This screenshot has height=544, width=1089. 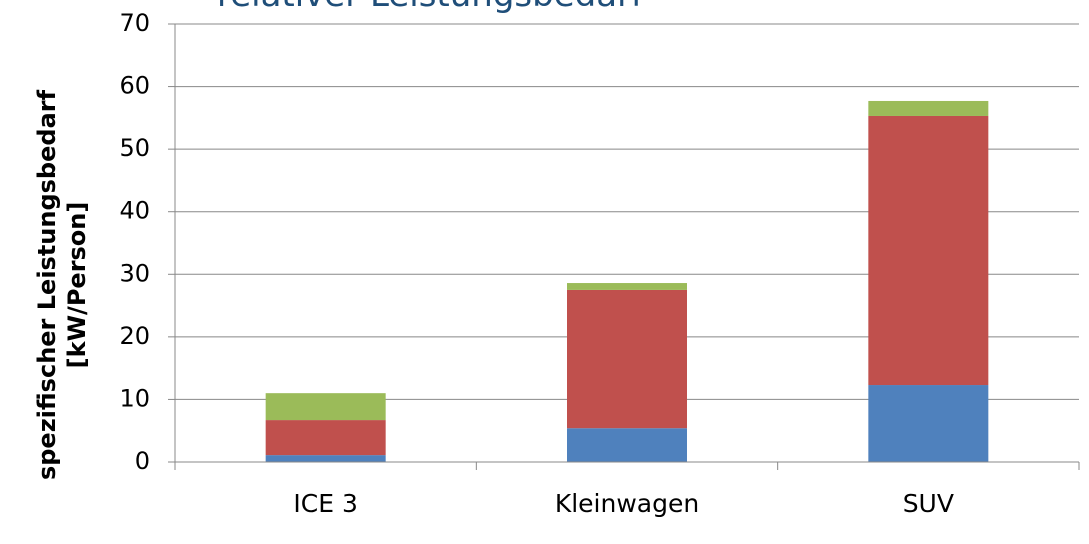 I want to click on y-axis-label: spezifischer Leistungsbedarf [kW/Person], so click(x=62, y=284).